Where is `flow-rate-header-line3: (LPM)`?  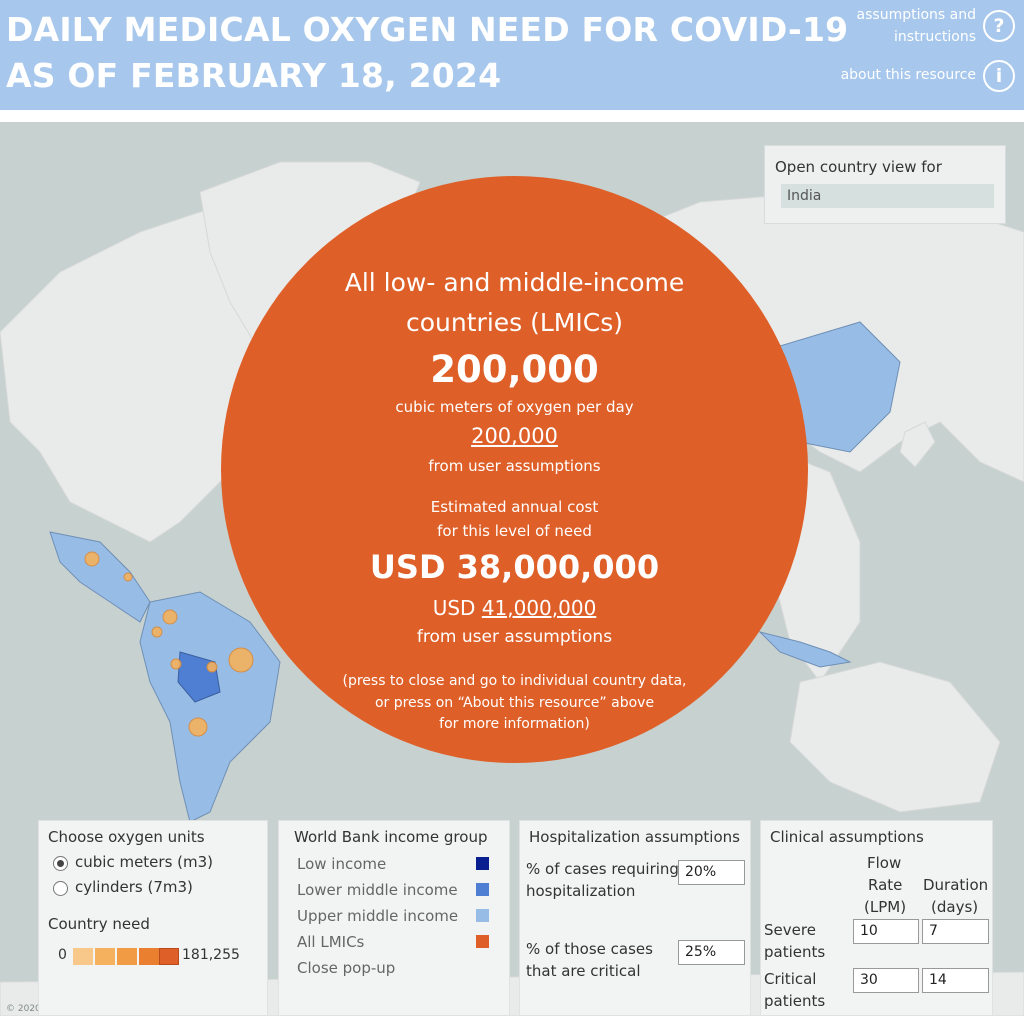
flow-rate-header-line3: (LPM) is located at coordinates (885, 907).